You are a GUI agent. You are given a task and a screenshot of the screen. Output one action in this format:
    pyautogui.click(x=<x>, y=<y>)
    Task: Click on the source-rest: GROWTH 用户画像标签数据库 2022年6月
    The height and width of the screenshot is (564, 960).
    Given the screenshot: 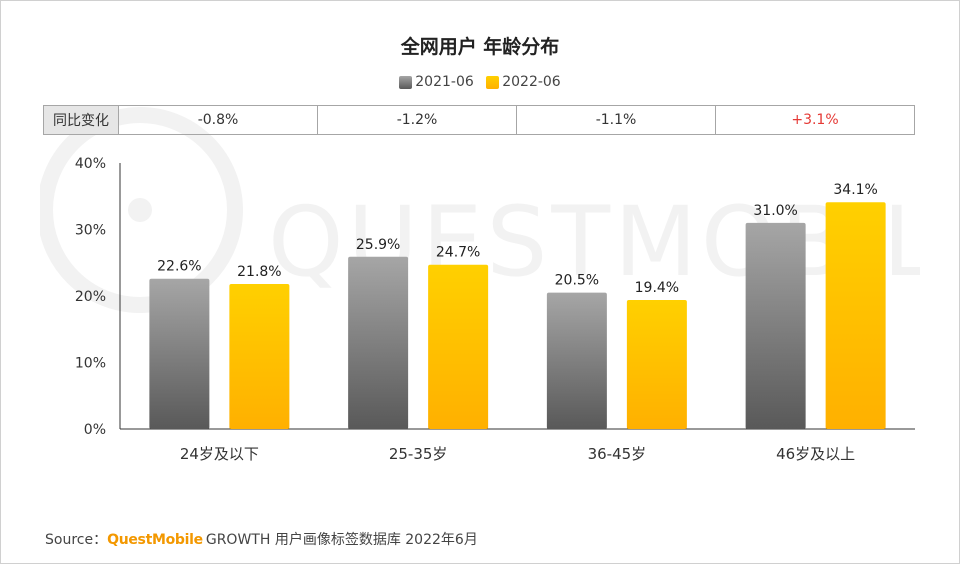 What is the action you would take?
    pyautogui.click(x=341, y=540)
    